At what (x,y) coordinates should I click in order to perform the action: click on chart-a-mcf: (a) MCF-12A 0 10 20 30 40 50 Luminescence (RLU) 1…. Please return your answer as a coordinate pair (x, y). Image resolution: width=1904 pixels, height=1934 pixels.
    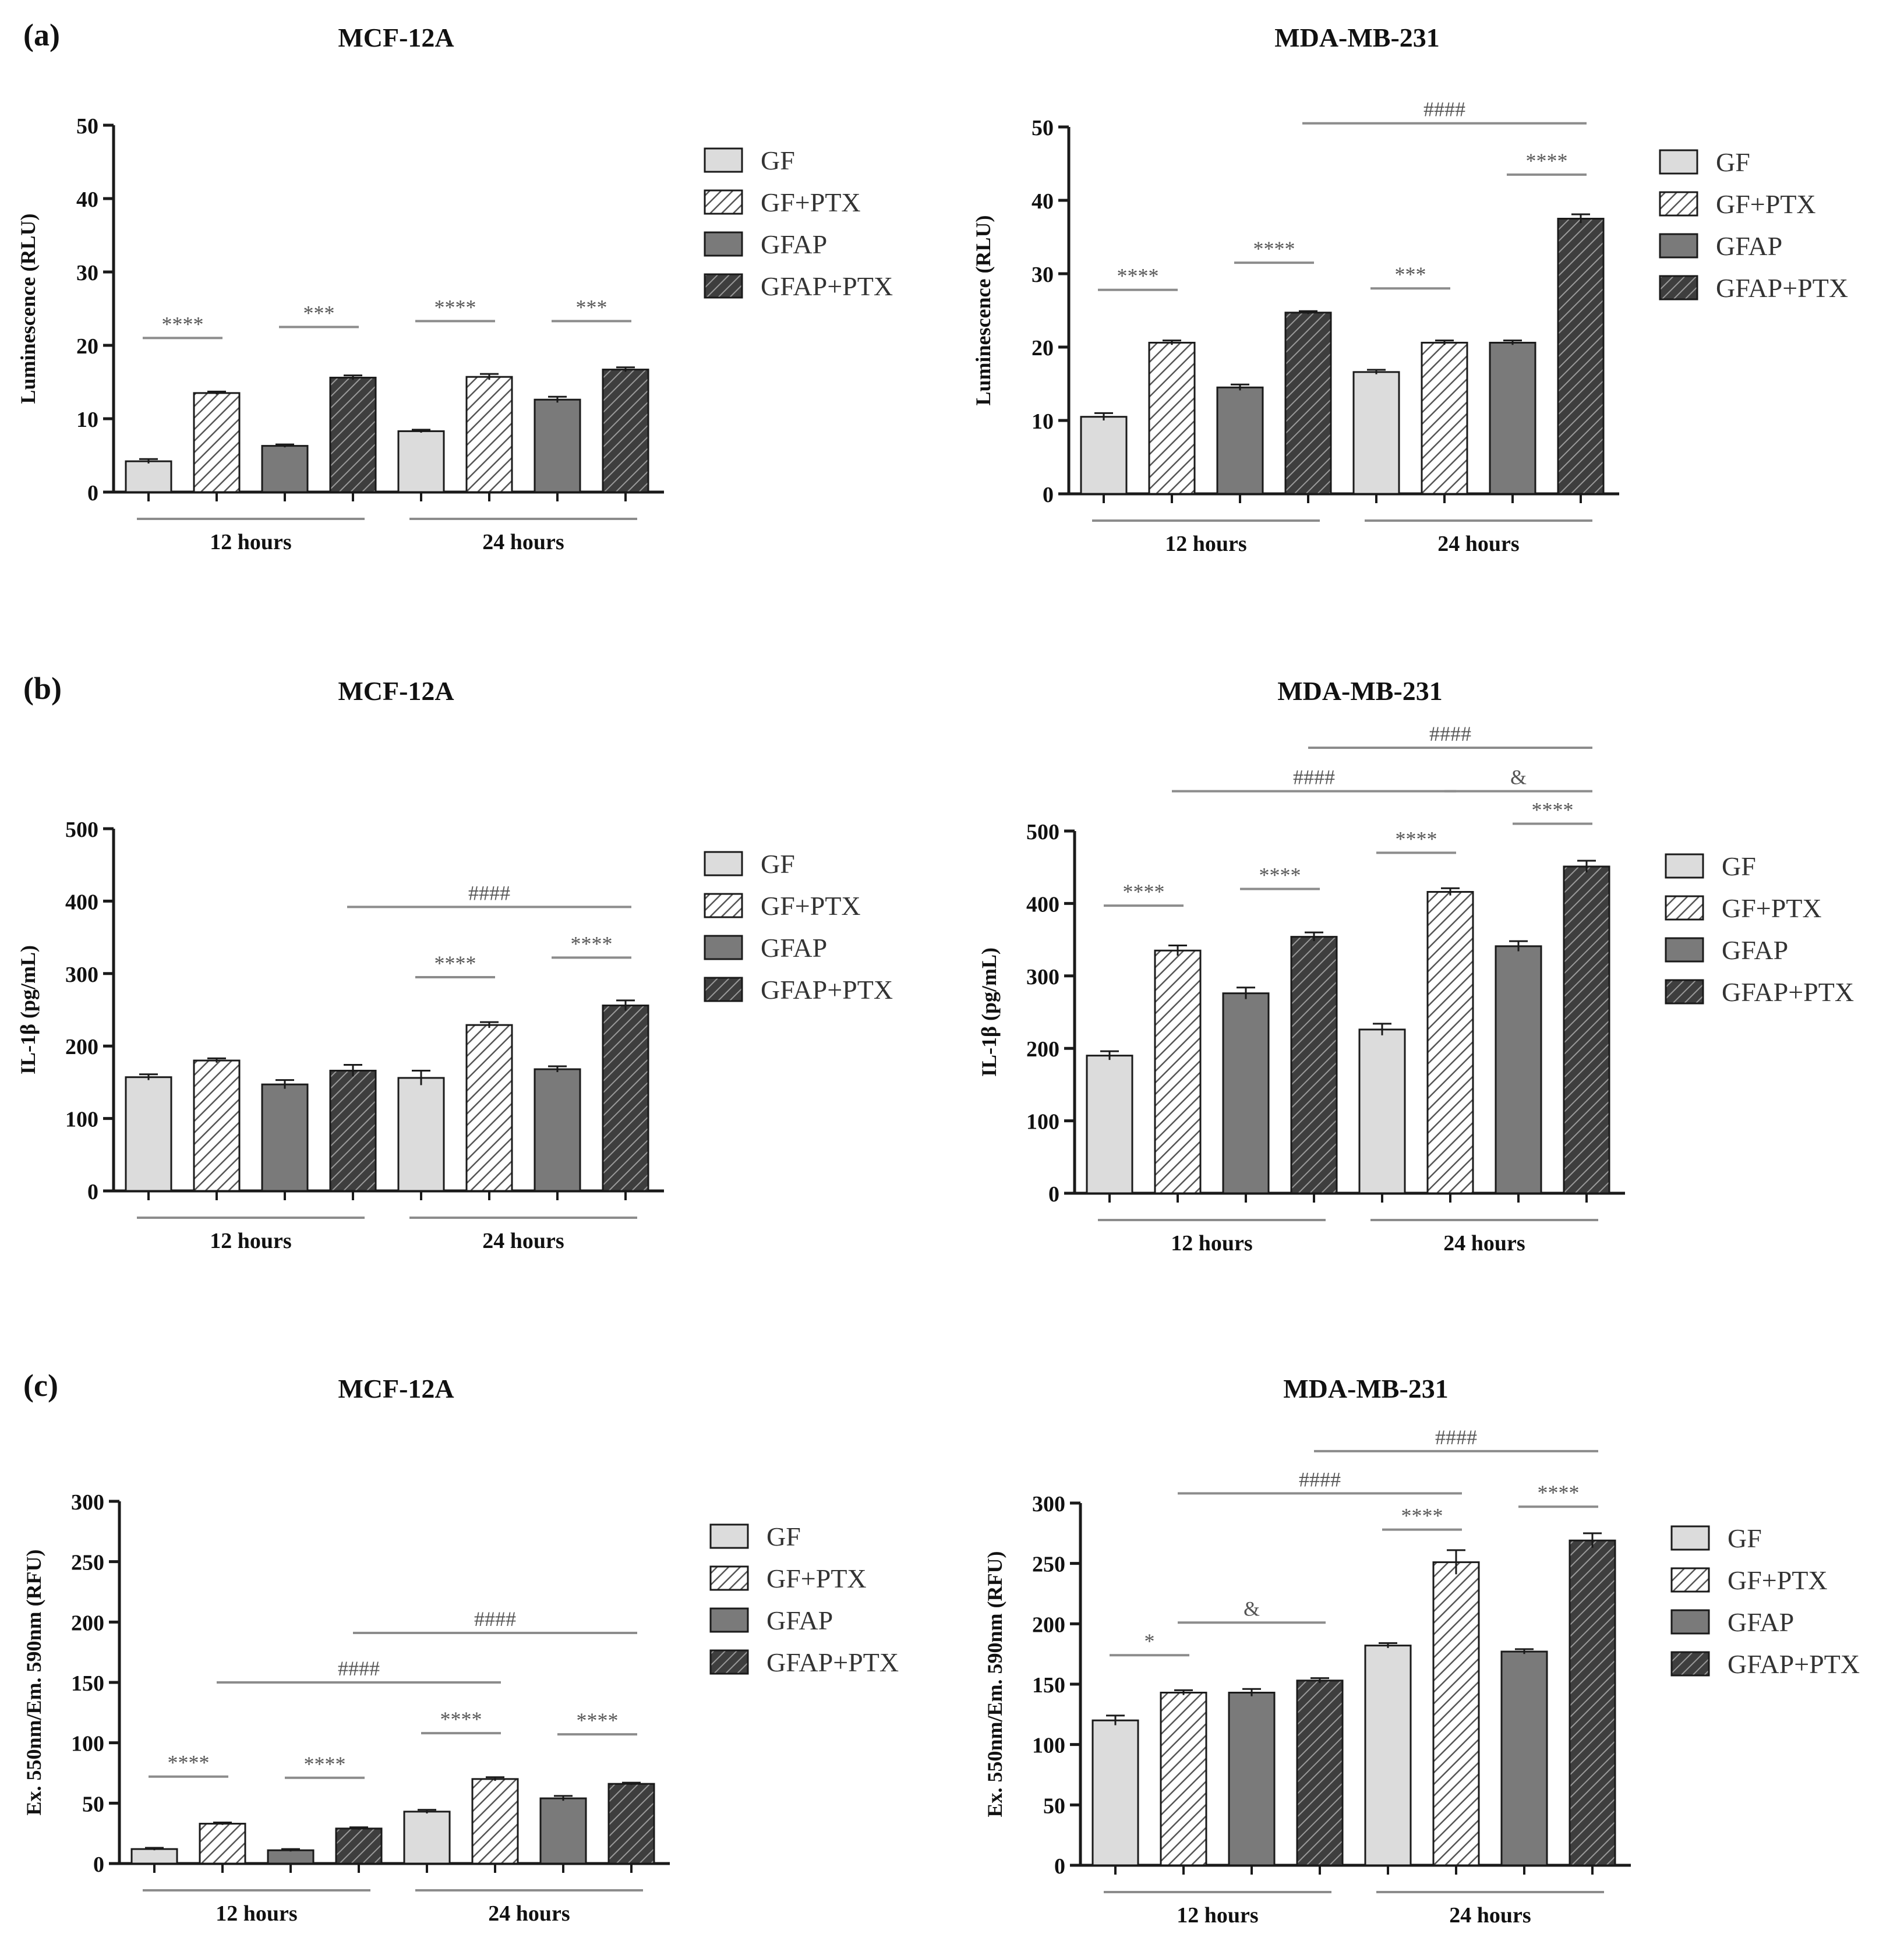
    Looking at the image, I should click on (454, 285).